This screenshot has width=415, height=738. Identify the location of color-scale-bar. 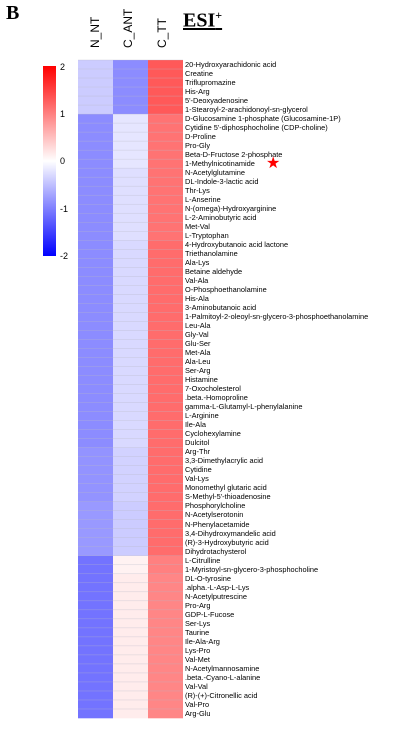
(49, 161).